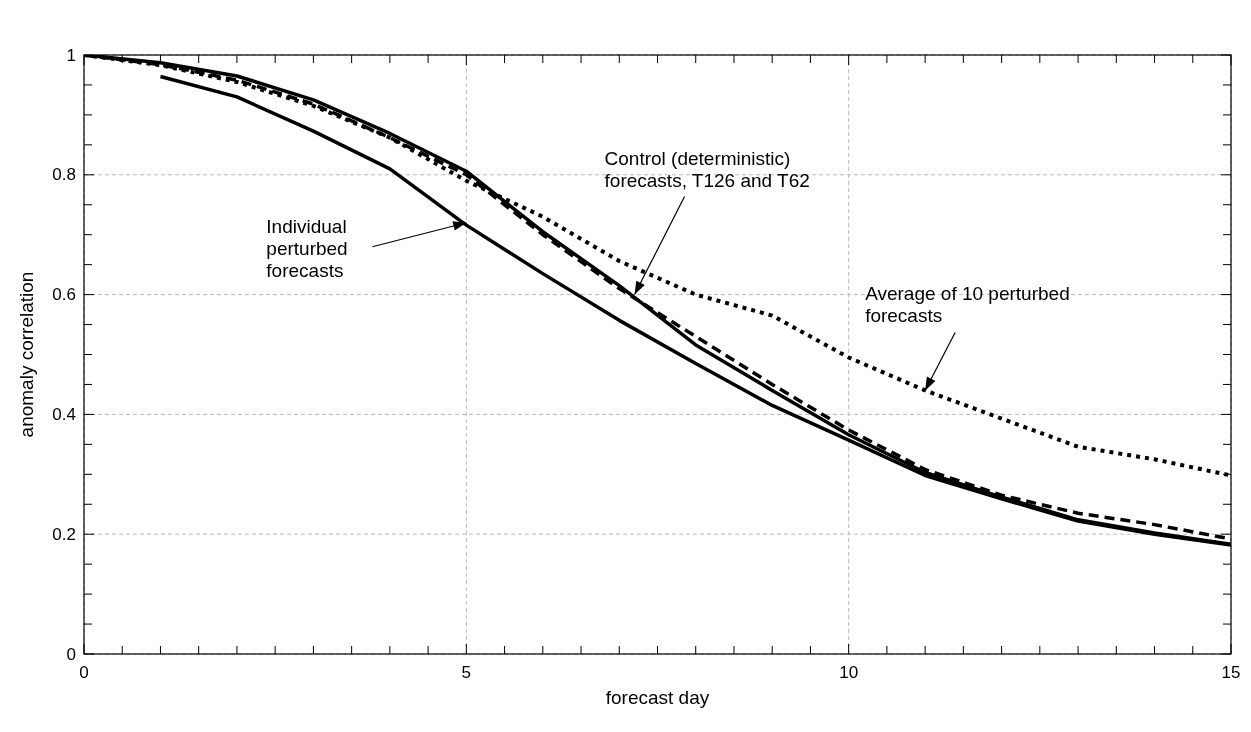 This screenshot has width=1251, height=732. What do you see at coordinates (466, 672) in the screenshot?
I see `x-tick-label: 5` at bounding box center [466, 672].